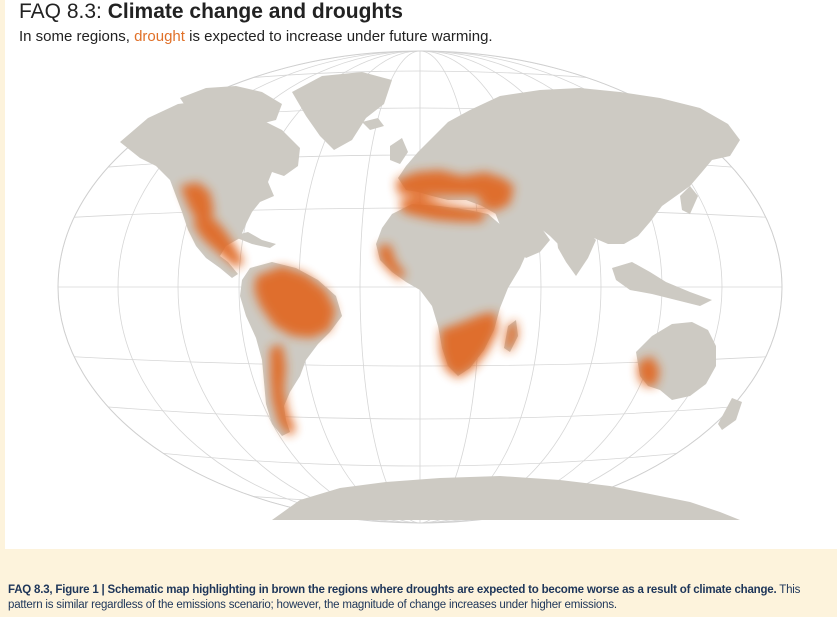 This screenshot has width=837, height=617. I want to click on eurasia, so click(569, 177).